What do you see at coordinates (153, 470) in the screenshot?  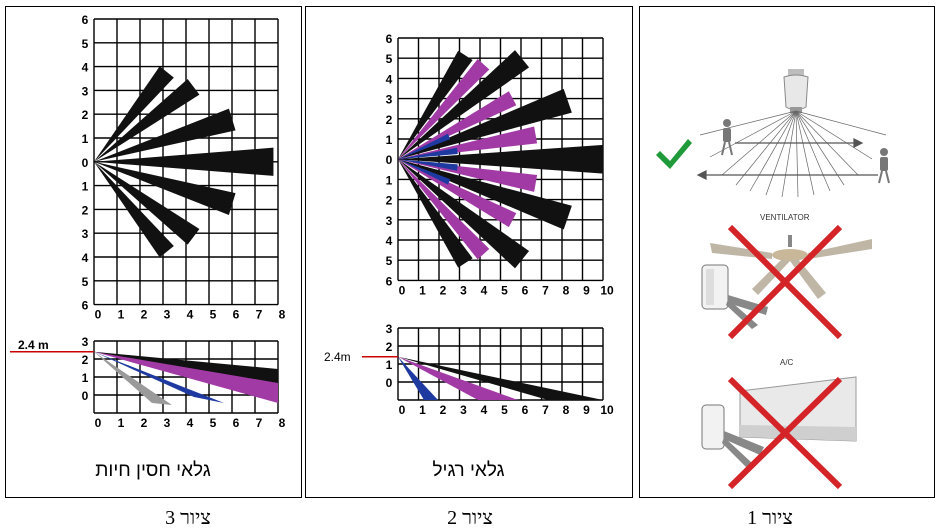 I see `figure-3-panel-caption: גלאי חסין חיות` at bounding box center [153, 470].